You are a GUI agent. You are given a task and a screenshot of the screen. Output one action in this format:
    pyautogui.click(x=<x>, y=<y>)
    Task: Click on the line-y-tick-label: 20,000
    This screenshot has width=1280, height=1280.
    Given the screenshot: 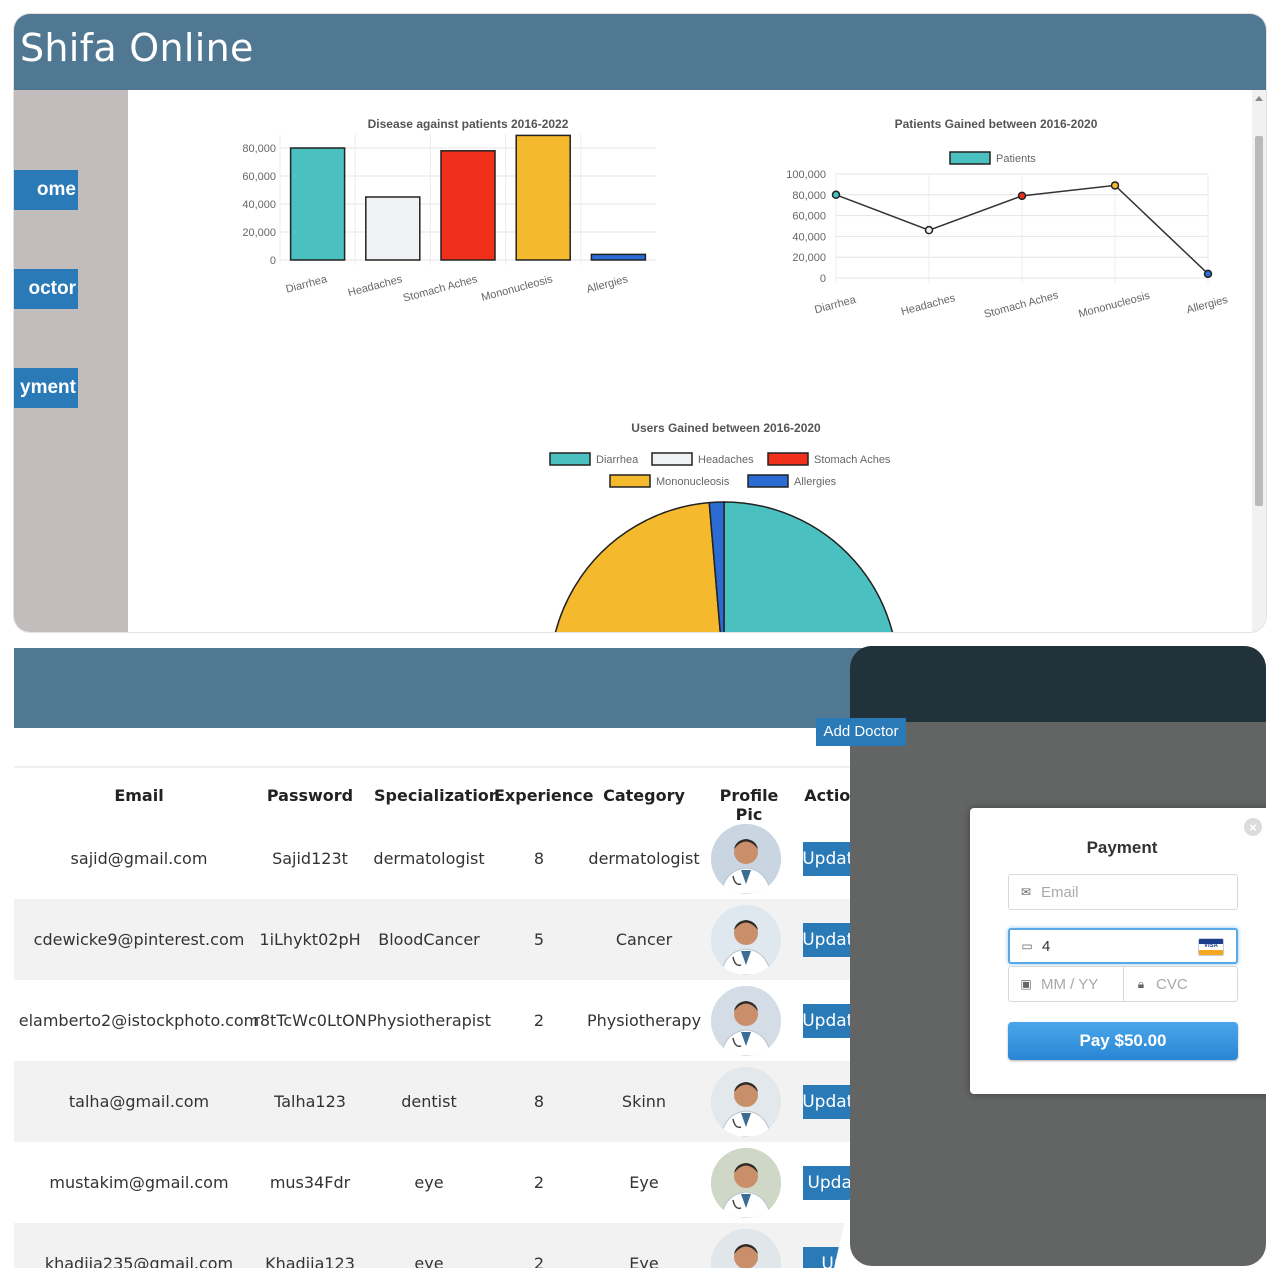 What is the action you would take?
    pyautogui.click(x=809, y=258)
    